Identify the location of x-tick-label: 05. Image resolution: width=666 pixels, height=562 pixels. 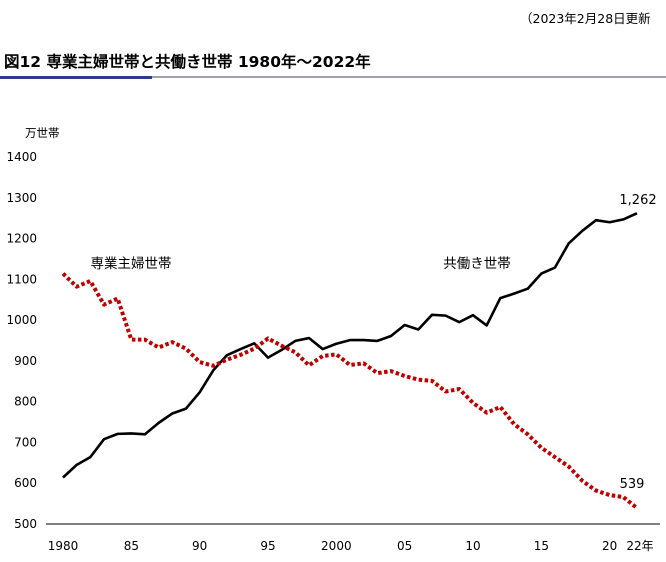
(404, 546).